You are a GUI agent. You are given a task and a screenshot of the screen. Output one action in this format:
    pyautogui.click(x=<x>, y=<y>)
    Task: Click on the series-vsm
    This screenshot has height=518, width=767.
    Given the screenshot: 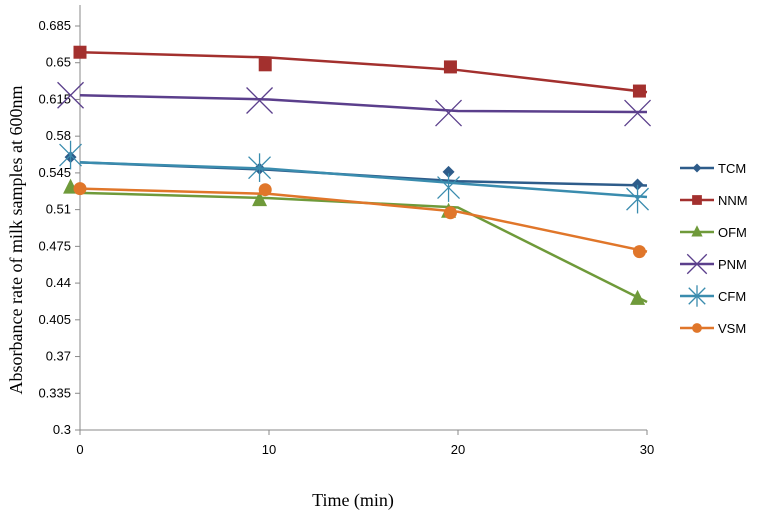 What is the action you would take?
    pyautogui.click(x=360, y=220)
    